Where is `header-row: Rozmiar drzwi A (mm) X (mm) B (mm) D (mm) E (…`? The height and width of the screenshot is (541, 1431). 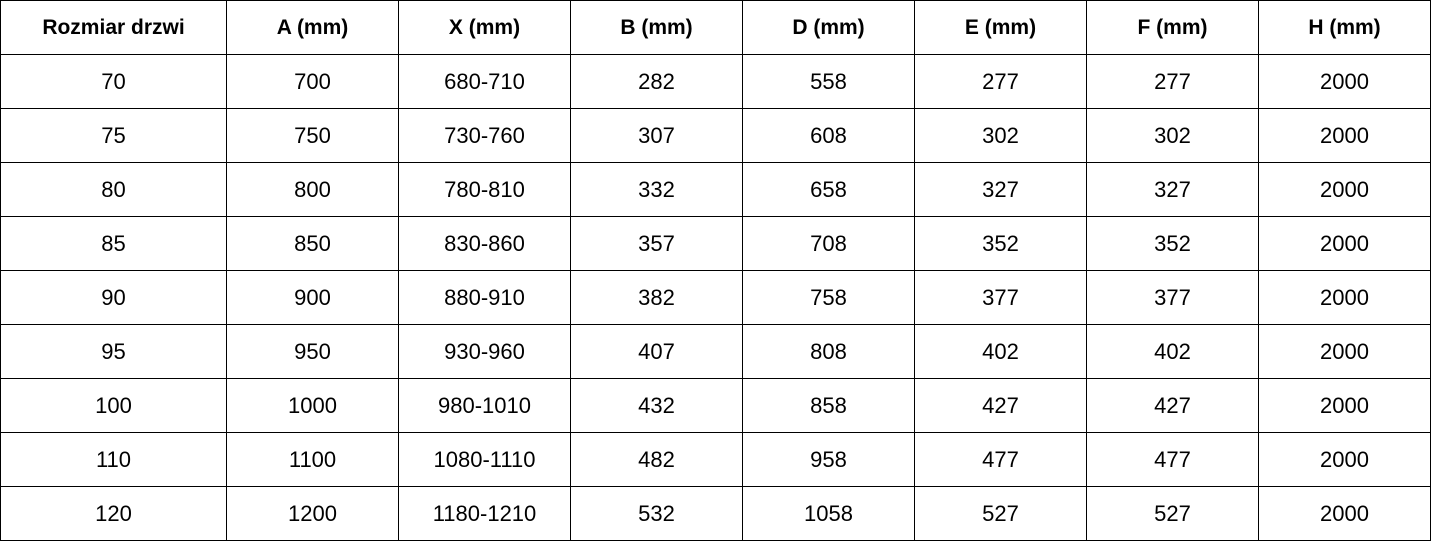 header-row: Rozmiar drzwi A (mm) X (mm) B (mm) D (mm) E (… is located at coordinates (715, 27).